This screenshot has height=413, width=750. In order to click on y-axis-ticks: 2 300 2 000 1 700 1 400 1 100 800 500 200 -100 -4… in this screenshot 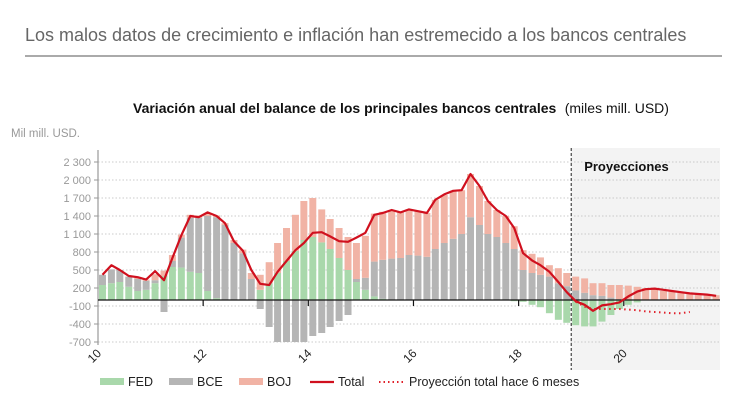, I will do `click(80, 253)`.